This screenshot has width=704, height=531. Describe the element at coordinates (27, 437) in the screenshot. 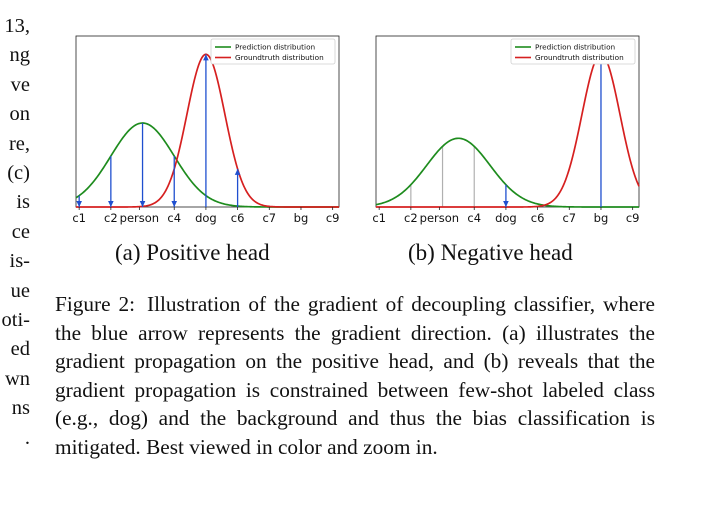

I see `left-fragment-line: .` at that location.